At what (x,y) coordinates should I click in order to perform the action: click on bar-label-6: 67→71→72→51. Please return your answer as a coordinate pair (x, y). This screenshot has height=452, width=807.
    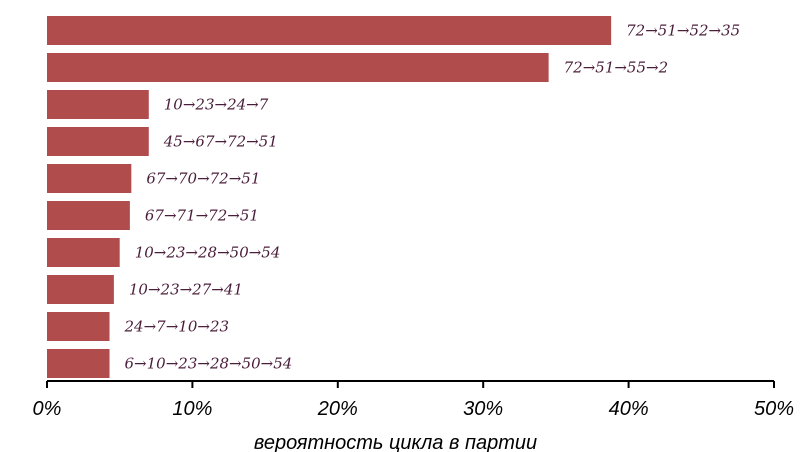
    Looking at the image, I should click on (202, 216).